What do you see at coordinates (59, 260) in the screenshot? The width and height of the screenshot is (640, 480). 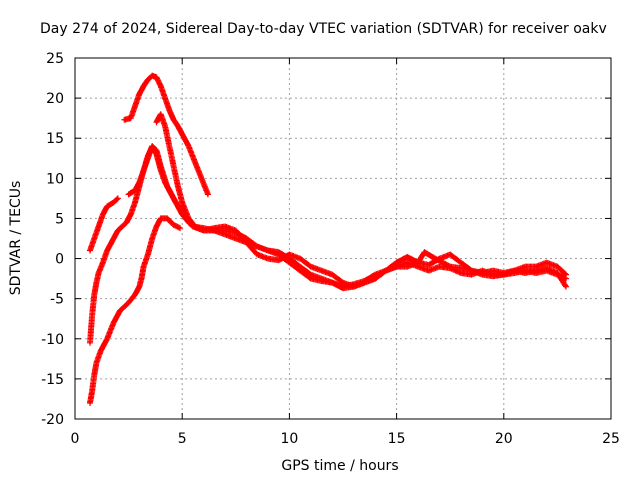 I see `y-tick-label: 0` at bounding box center [59, 260].